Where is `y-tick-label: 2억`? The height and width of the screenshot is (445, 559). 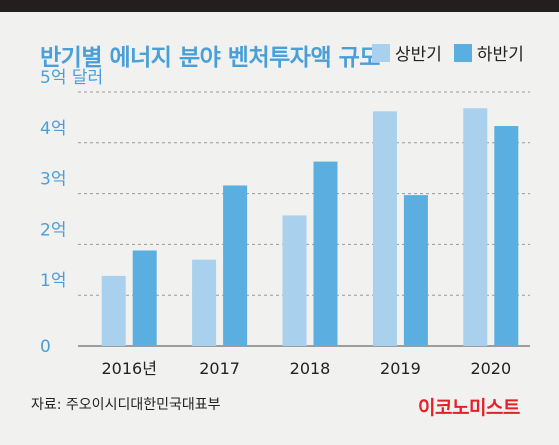 y-tick-label: 2억 is located at coordinates (53, 230).